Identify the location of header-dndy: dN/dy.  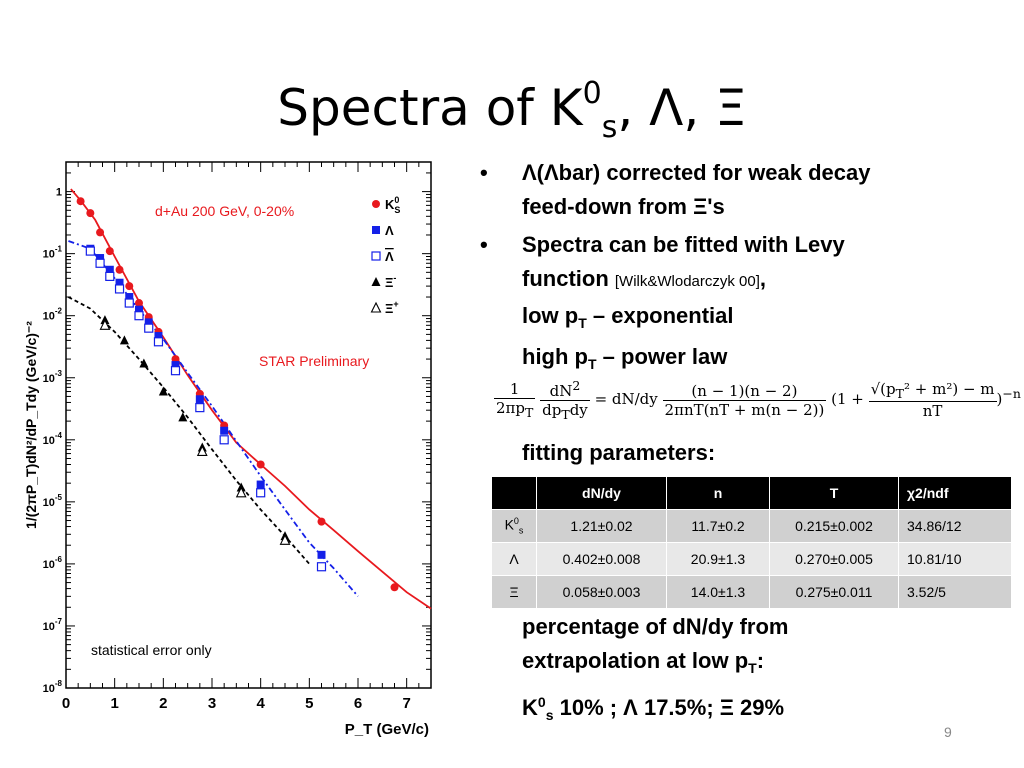
(601, 493).